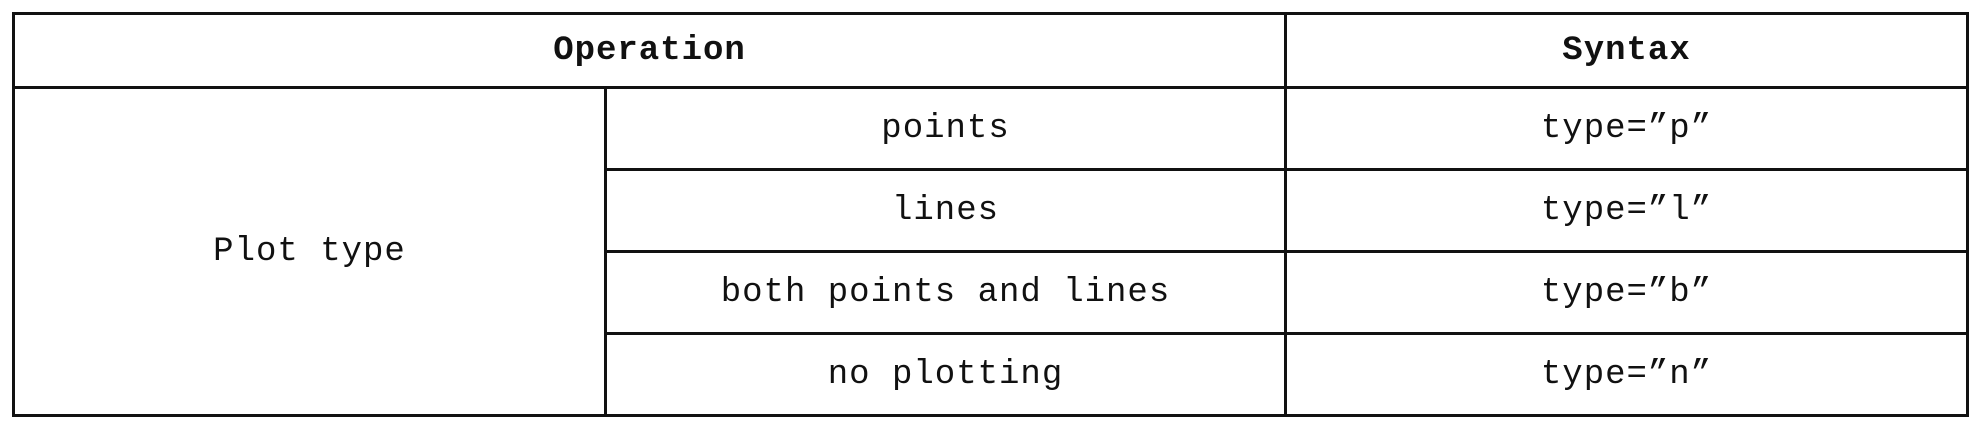  Describe the element at coordinates (649, 50) in the screenshot. I see `header-operation: Operation` at that location.